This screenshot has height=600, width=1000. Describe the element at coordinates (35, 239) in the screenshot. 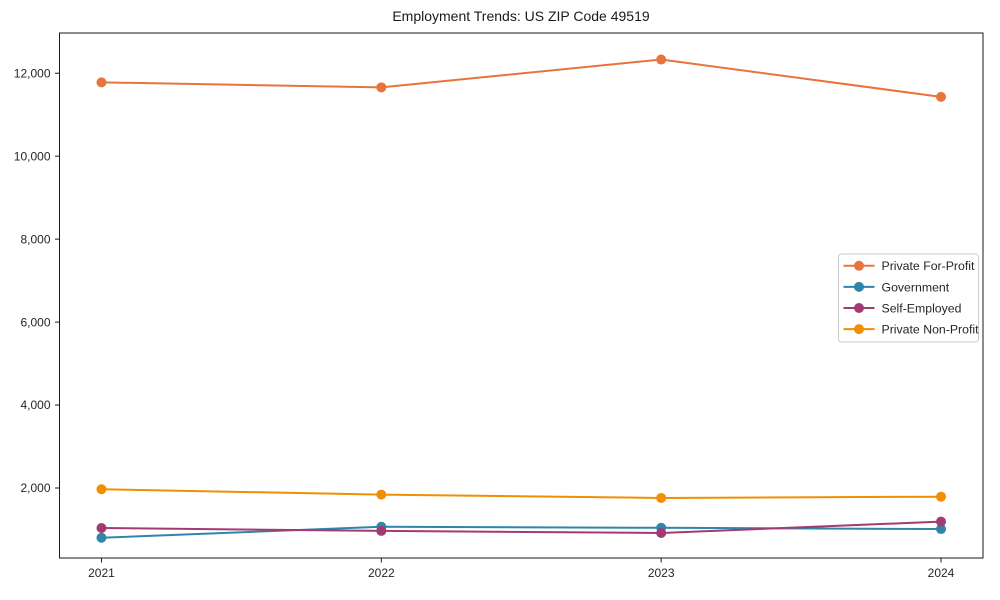

I see `y-tick-label: 8,000` at that location.